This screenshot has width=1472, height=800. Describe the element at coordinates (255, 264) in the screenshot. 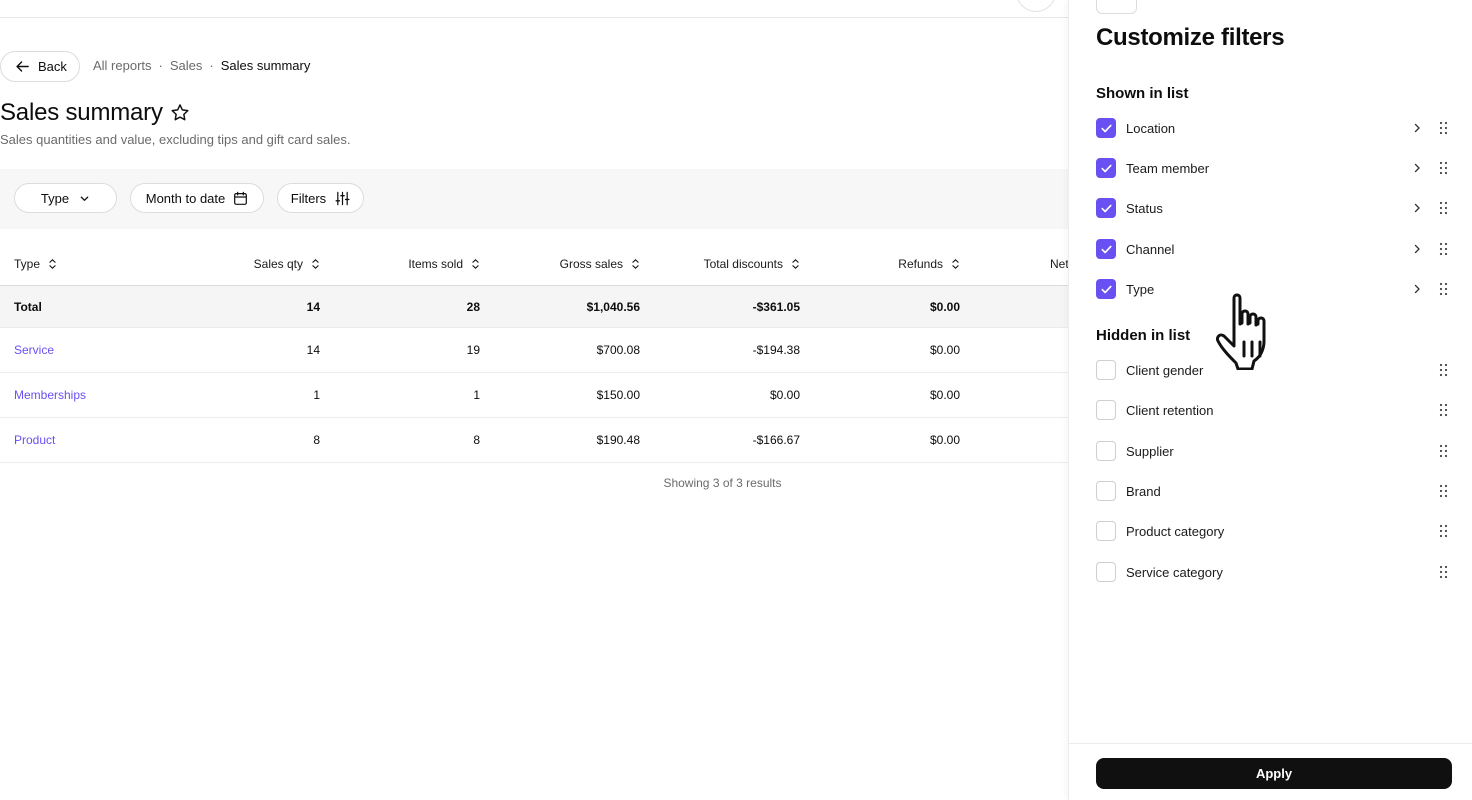

I see `column-header-sales-qty: Sales qty` at that location.